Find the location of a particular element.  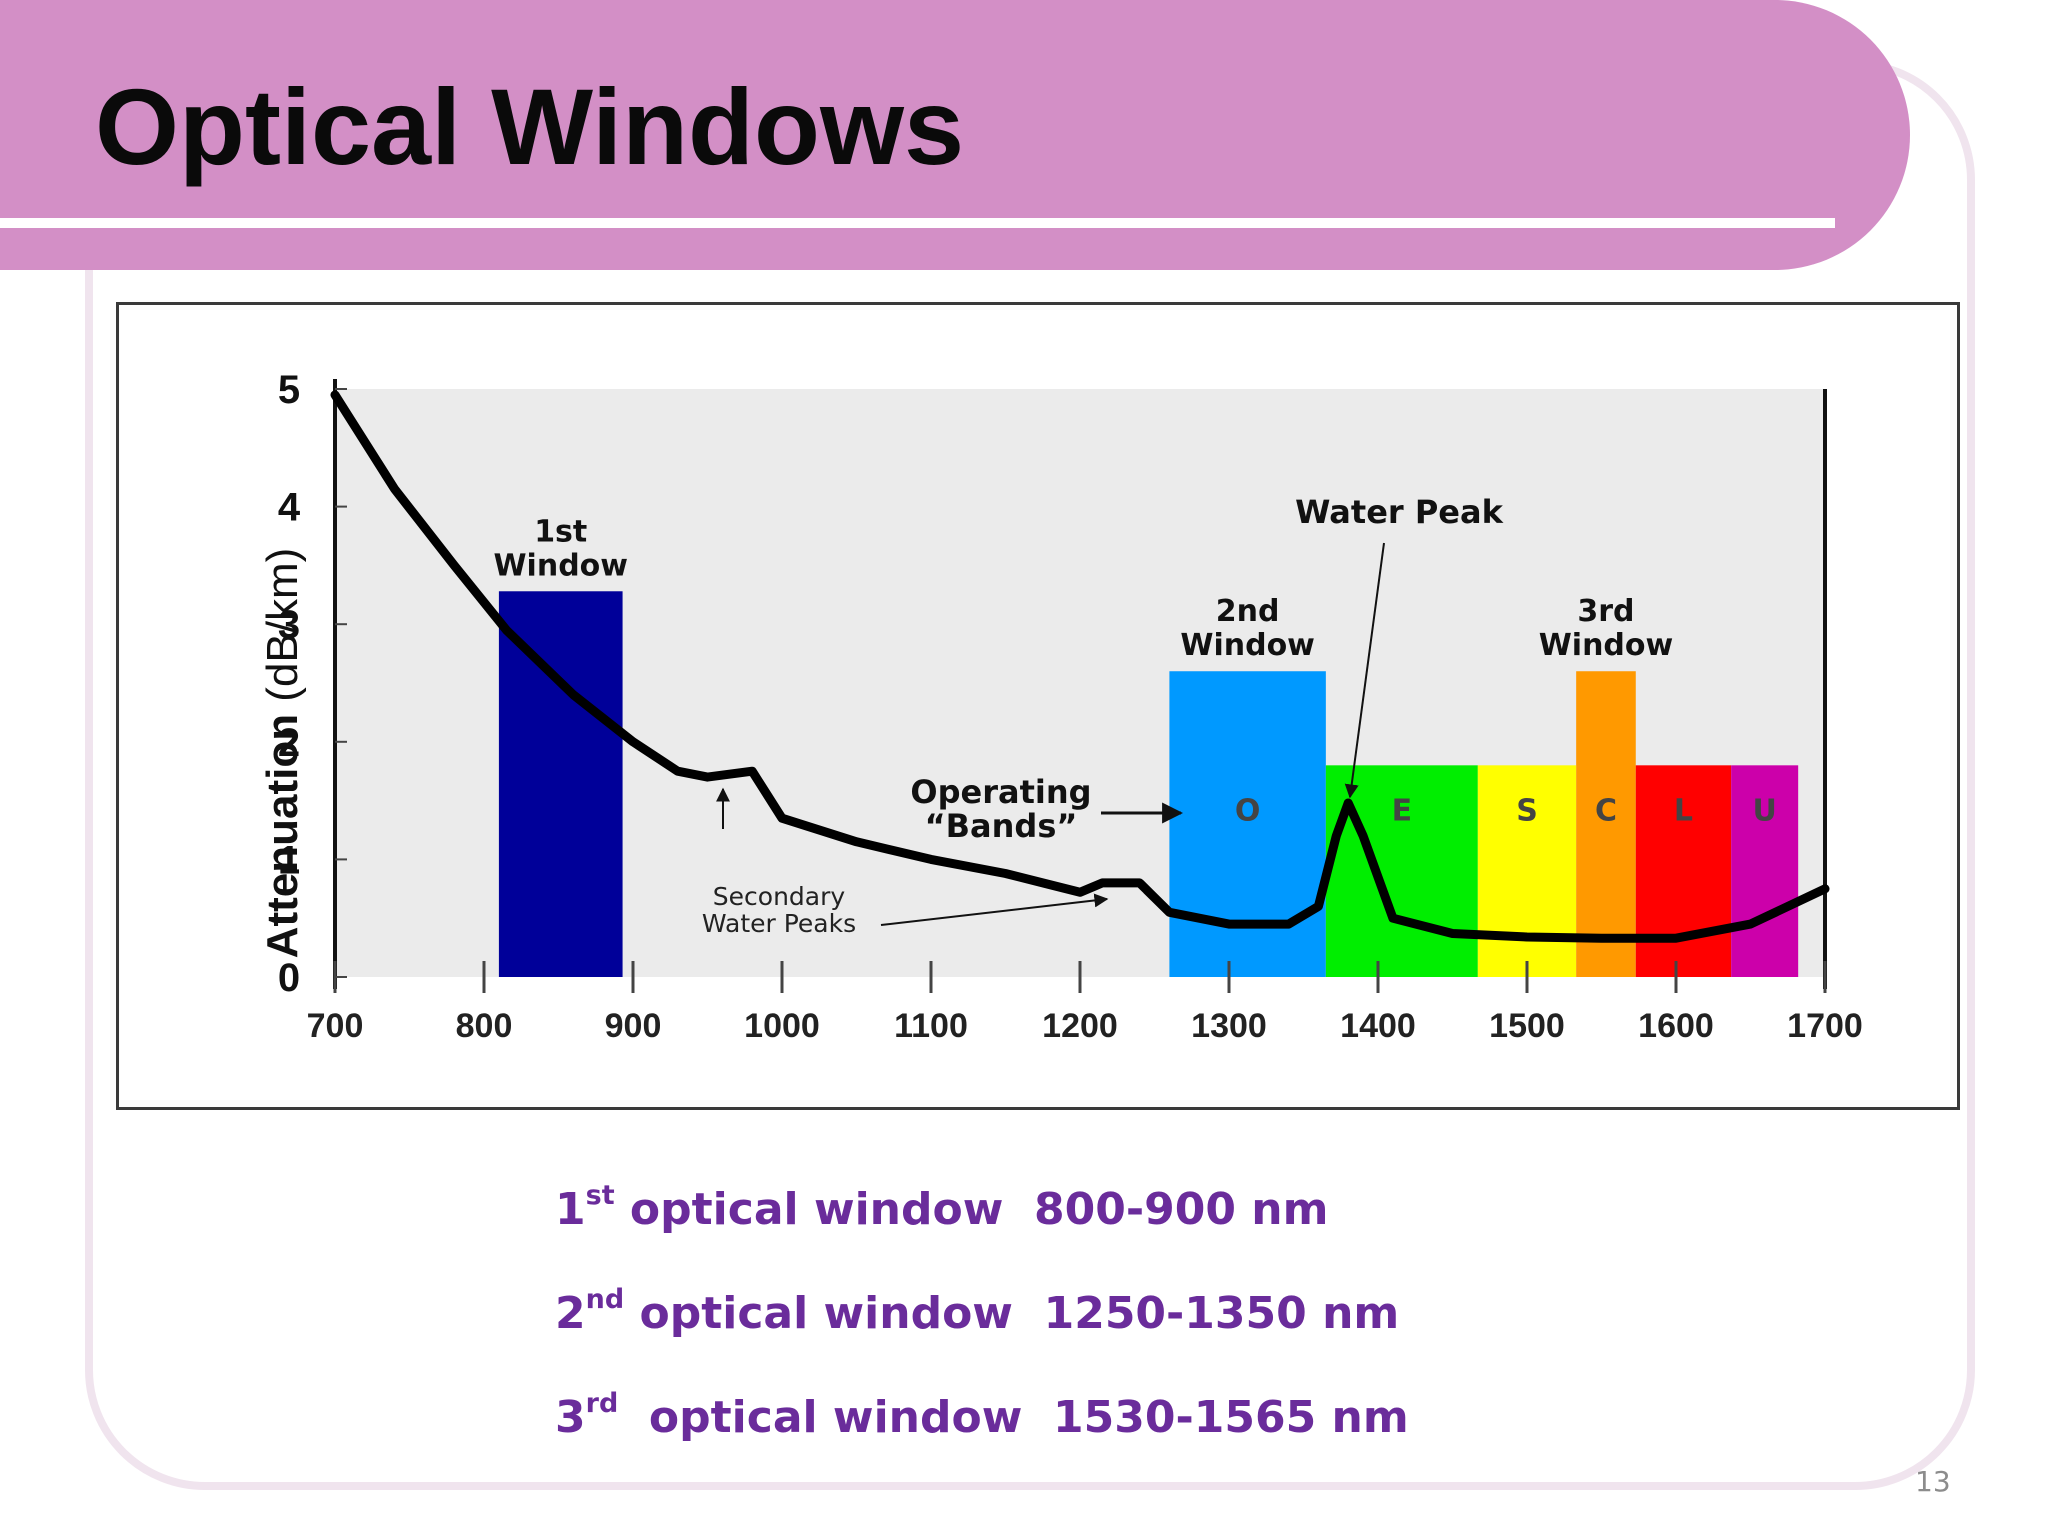

x-tick-label: 1100 is located at coordinates (931, 1026).